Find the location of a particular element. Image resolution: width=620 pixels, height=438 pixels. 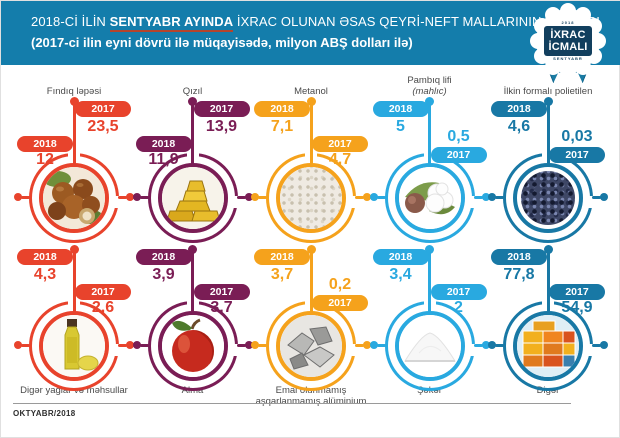

export-item-apple: 2018 3,9 2017 3,7 Alma is located at coordinates (192, 327).